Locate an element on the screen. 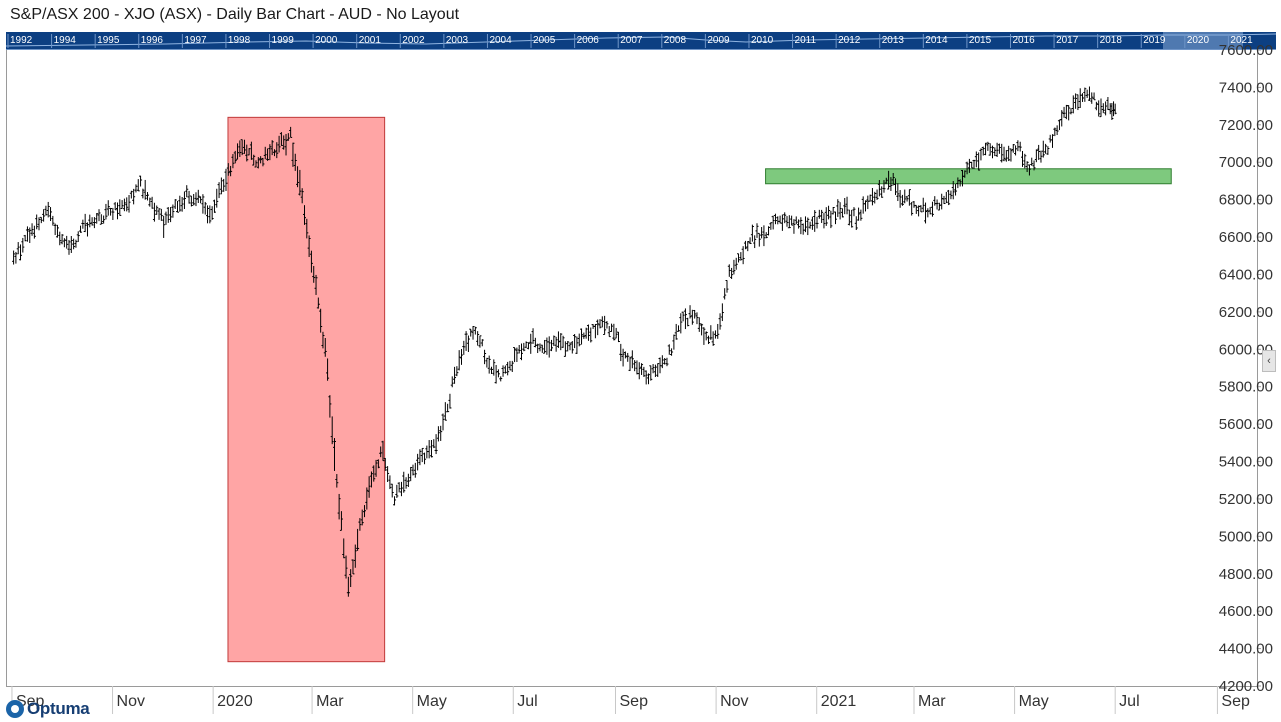 This screenshot has height=722, width=1281. year-navigator-label: 1995 is located at coordinates (108, 40).